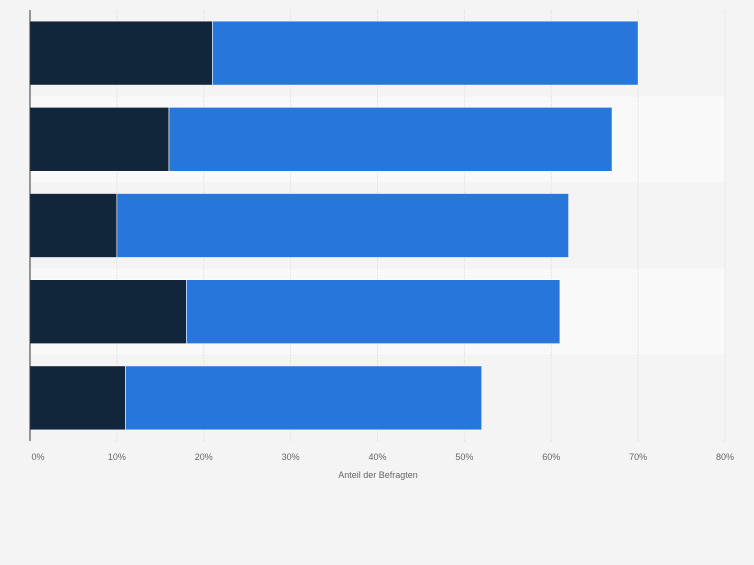  I want to click on x-tick-label: 80%, so click(725, 457).